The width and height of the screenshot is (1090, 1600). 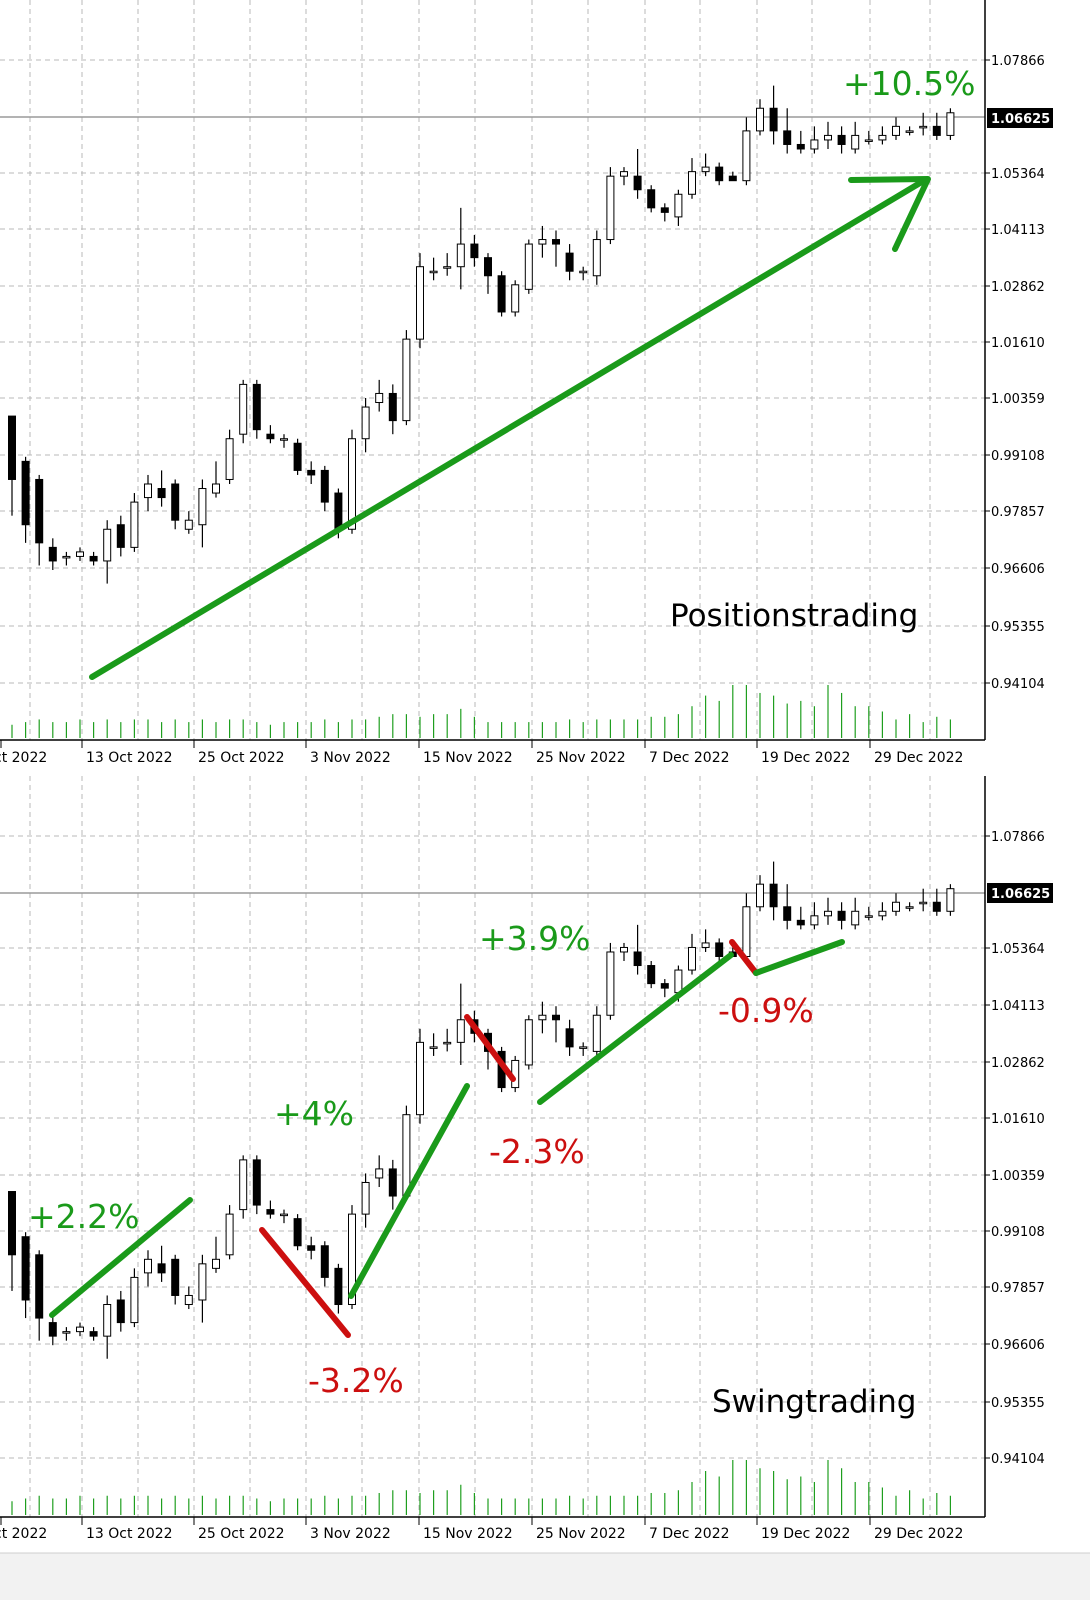 I want to click on x-tick-label: 25 Nov 2022, so click(x=581, y=758).